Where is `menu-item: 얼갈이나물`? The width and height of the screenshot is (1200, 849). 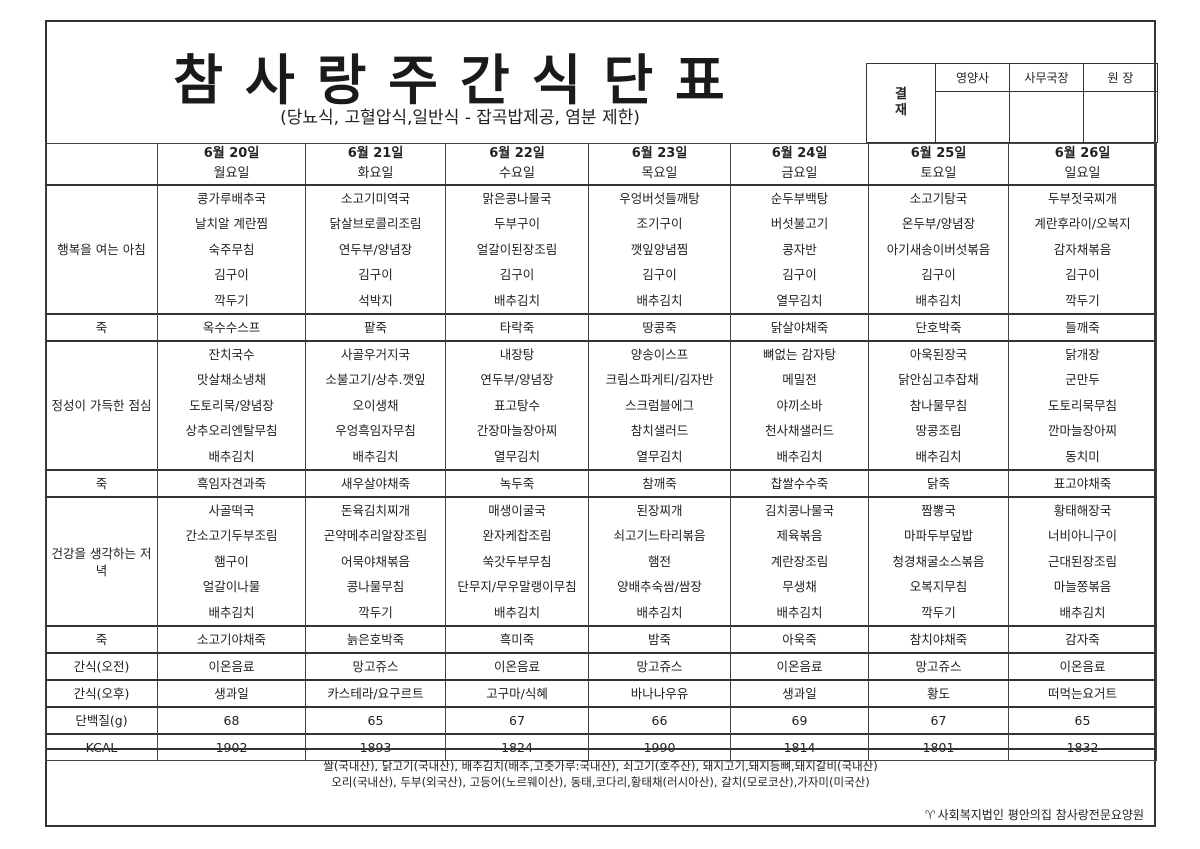 menu-item: 얼갈이나물 is located at coordinates (231, 587).